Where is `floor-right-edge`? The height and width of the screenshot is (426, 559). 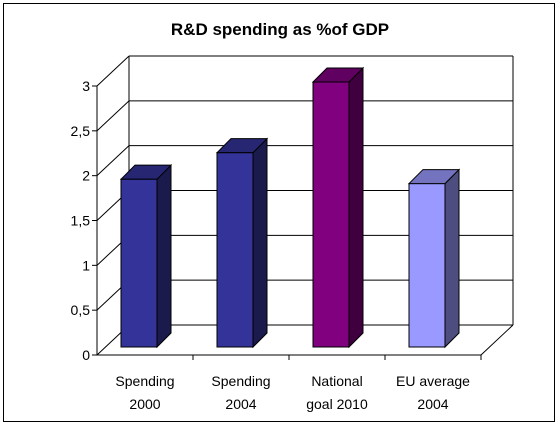 floor-right-edge is located at coordinates (497, 340).